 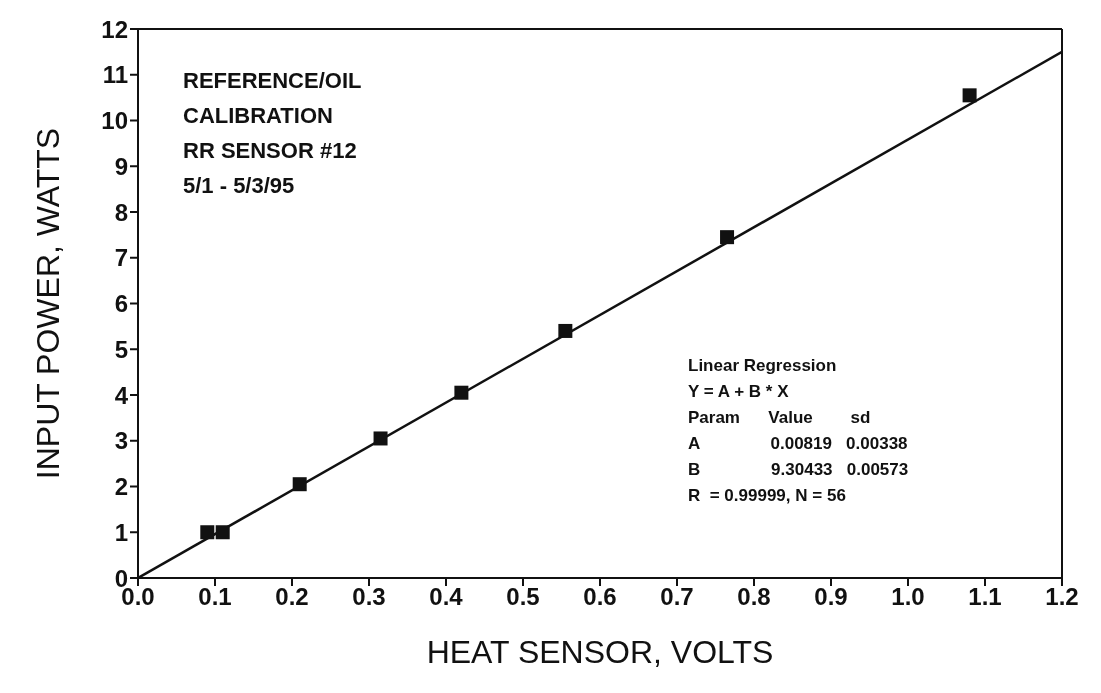 I want to click on annotation: Y = A + B * X, so click(x=739, y=392).